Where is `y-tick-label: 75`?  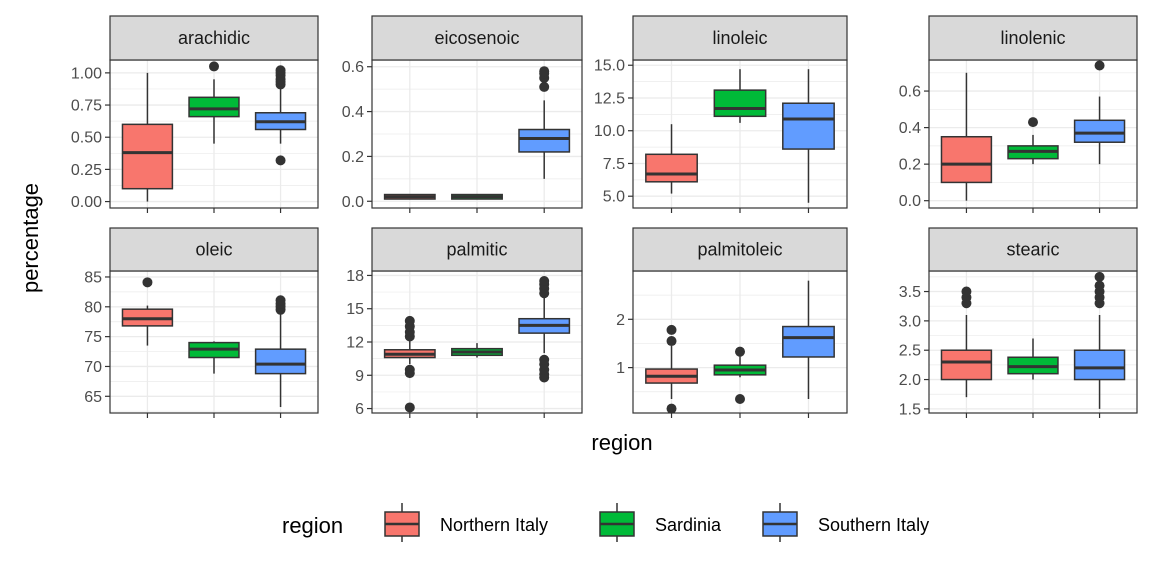
y-tick-label: 75 is located at coordinates (93, 337).